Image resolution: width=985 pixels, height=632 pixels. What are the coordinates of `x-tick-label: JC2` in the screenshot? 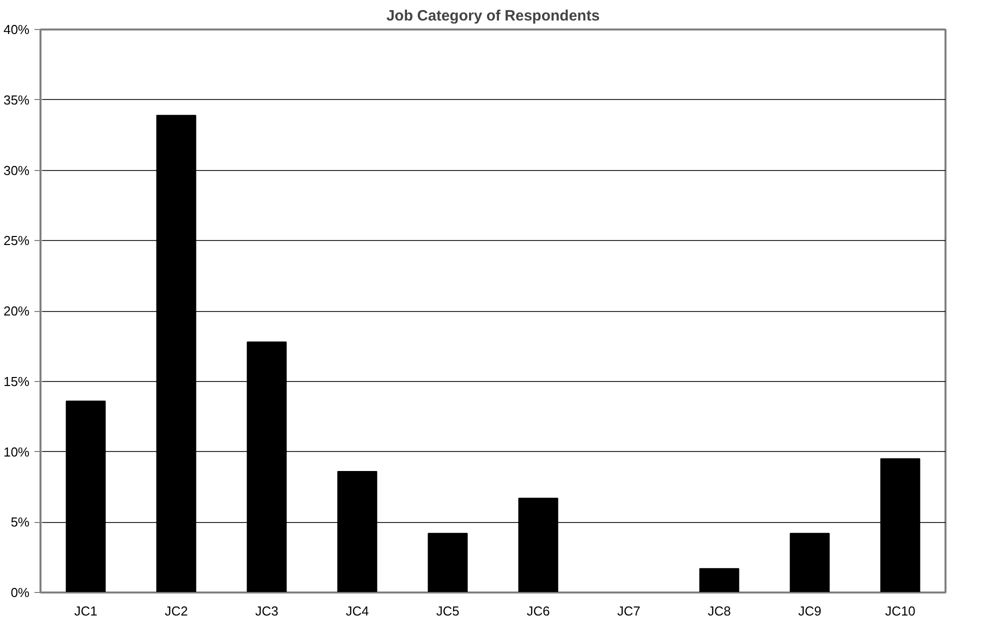 It's located at (176, 611).